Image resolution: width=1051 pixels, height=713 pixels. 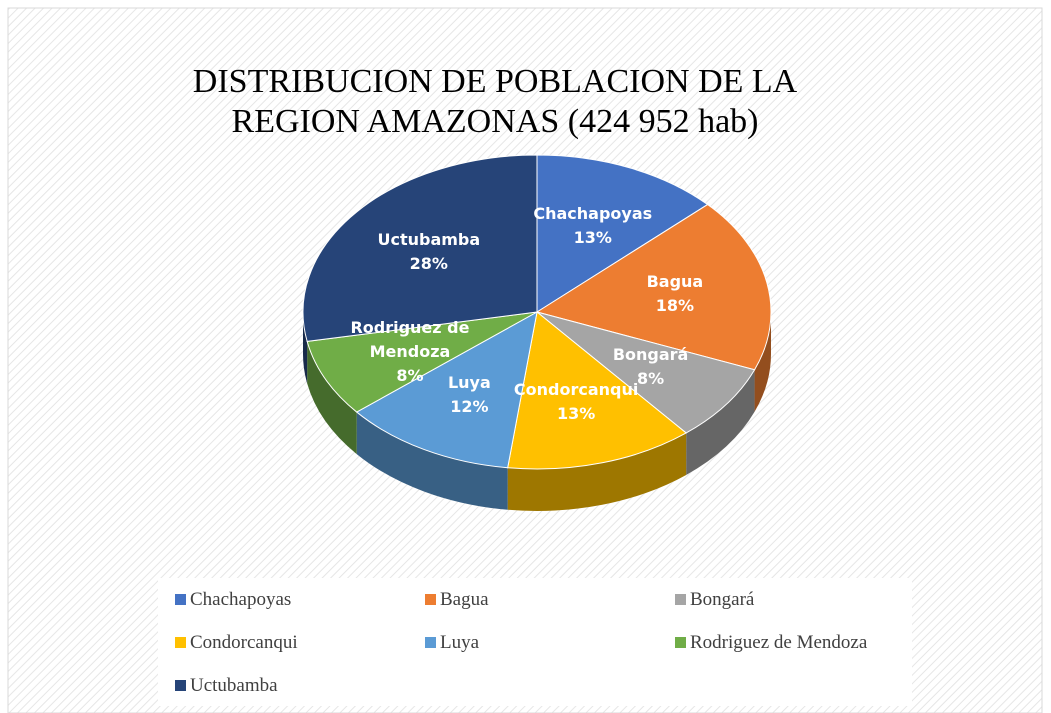 What do you see at coordinates (428, 263) in the screenshot?
I see `slice-value: 28%` at bounding box center [428, 263].